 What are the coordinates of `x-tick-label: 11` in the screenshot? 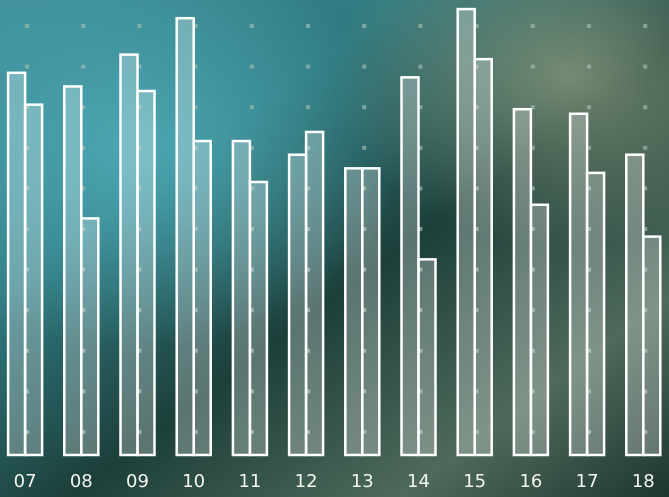 It's located at (249, 481).